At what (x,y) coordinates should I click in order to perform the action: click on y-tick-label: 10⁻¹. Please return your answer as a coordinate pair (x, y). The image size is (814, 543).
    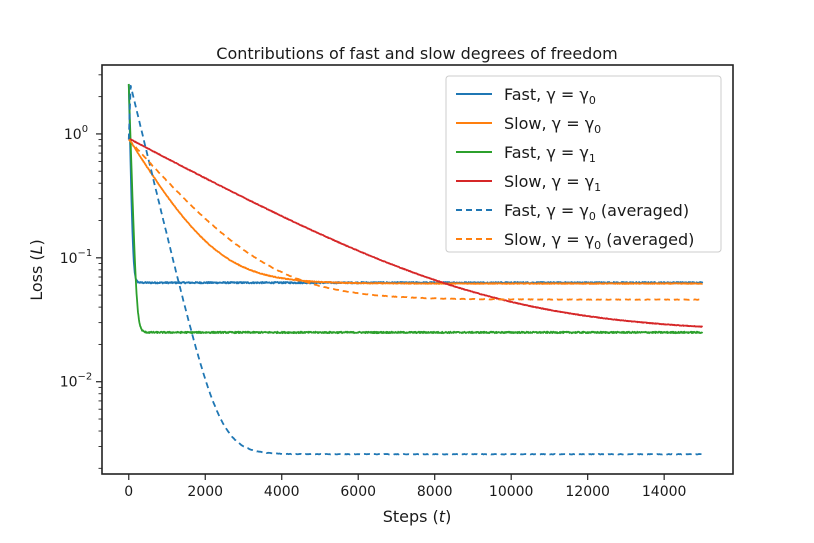
    Looking at the image, I should click on (76, 257).